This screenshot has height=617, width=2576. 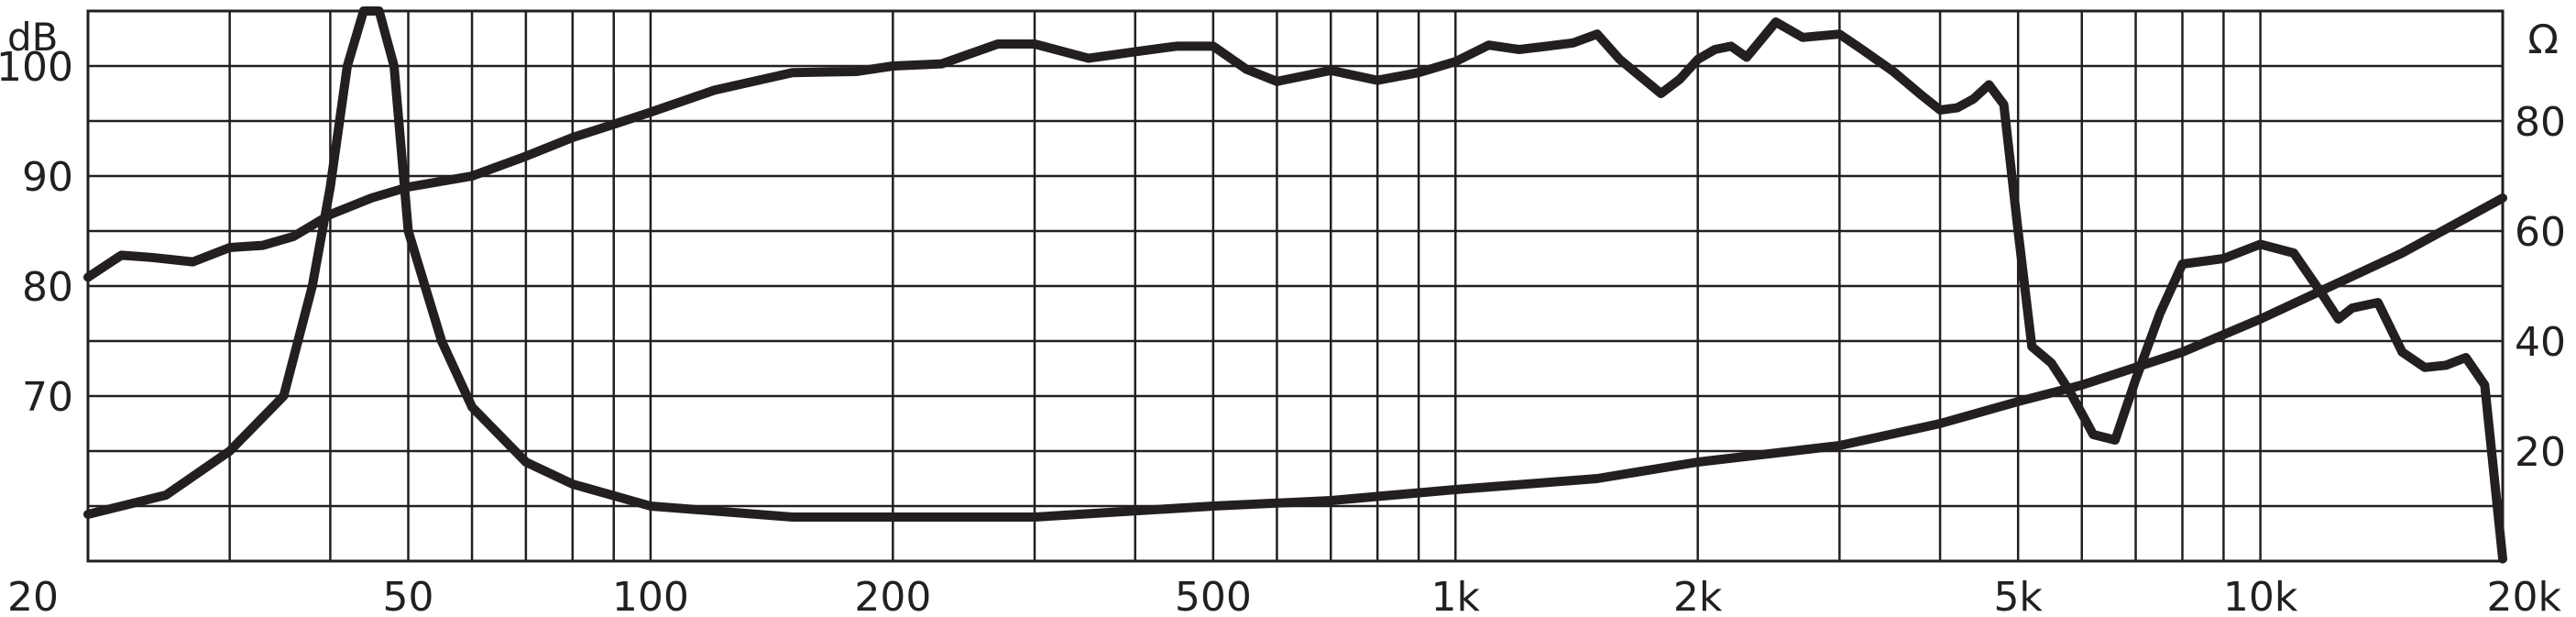 What do you see at coordinates (892, 595) in the screenshot?
I see `x-tick-label: 200` at bounding box center [892, 595].